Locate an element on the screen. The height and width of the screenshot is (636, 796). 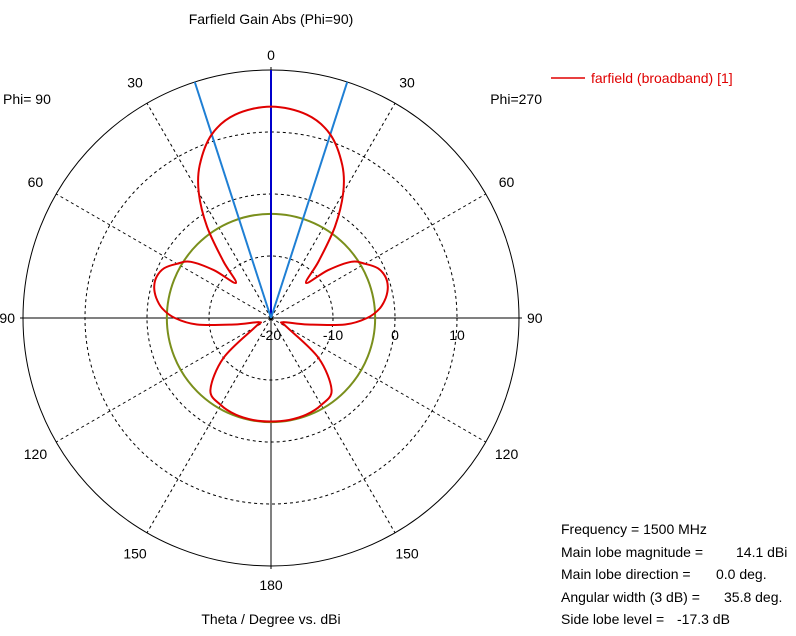
main-lobe-direction-value: 0.0 deg. is located at coordinates (741, 574).